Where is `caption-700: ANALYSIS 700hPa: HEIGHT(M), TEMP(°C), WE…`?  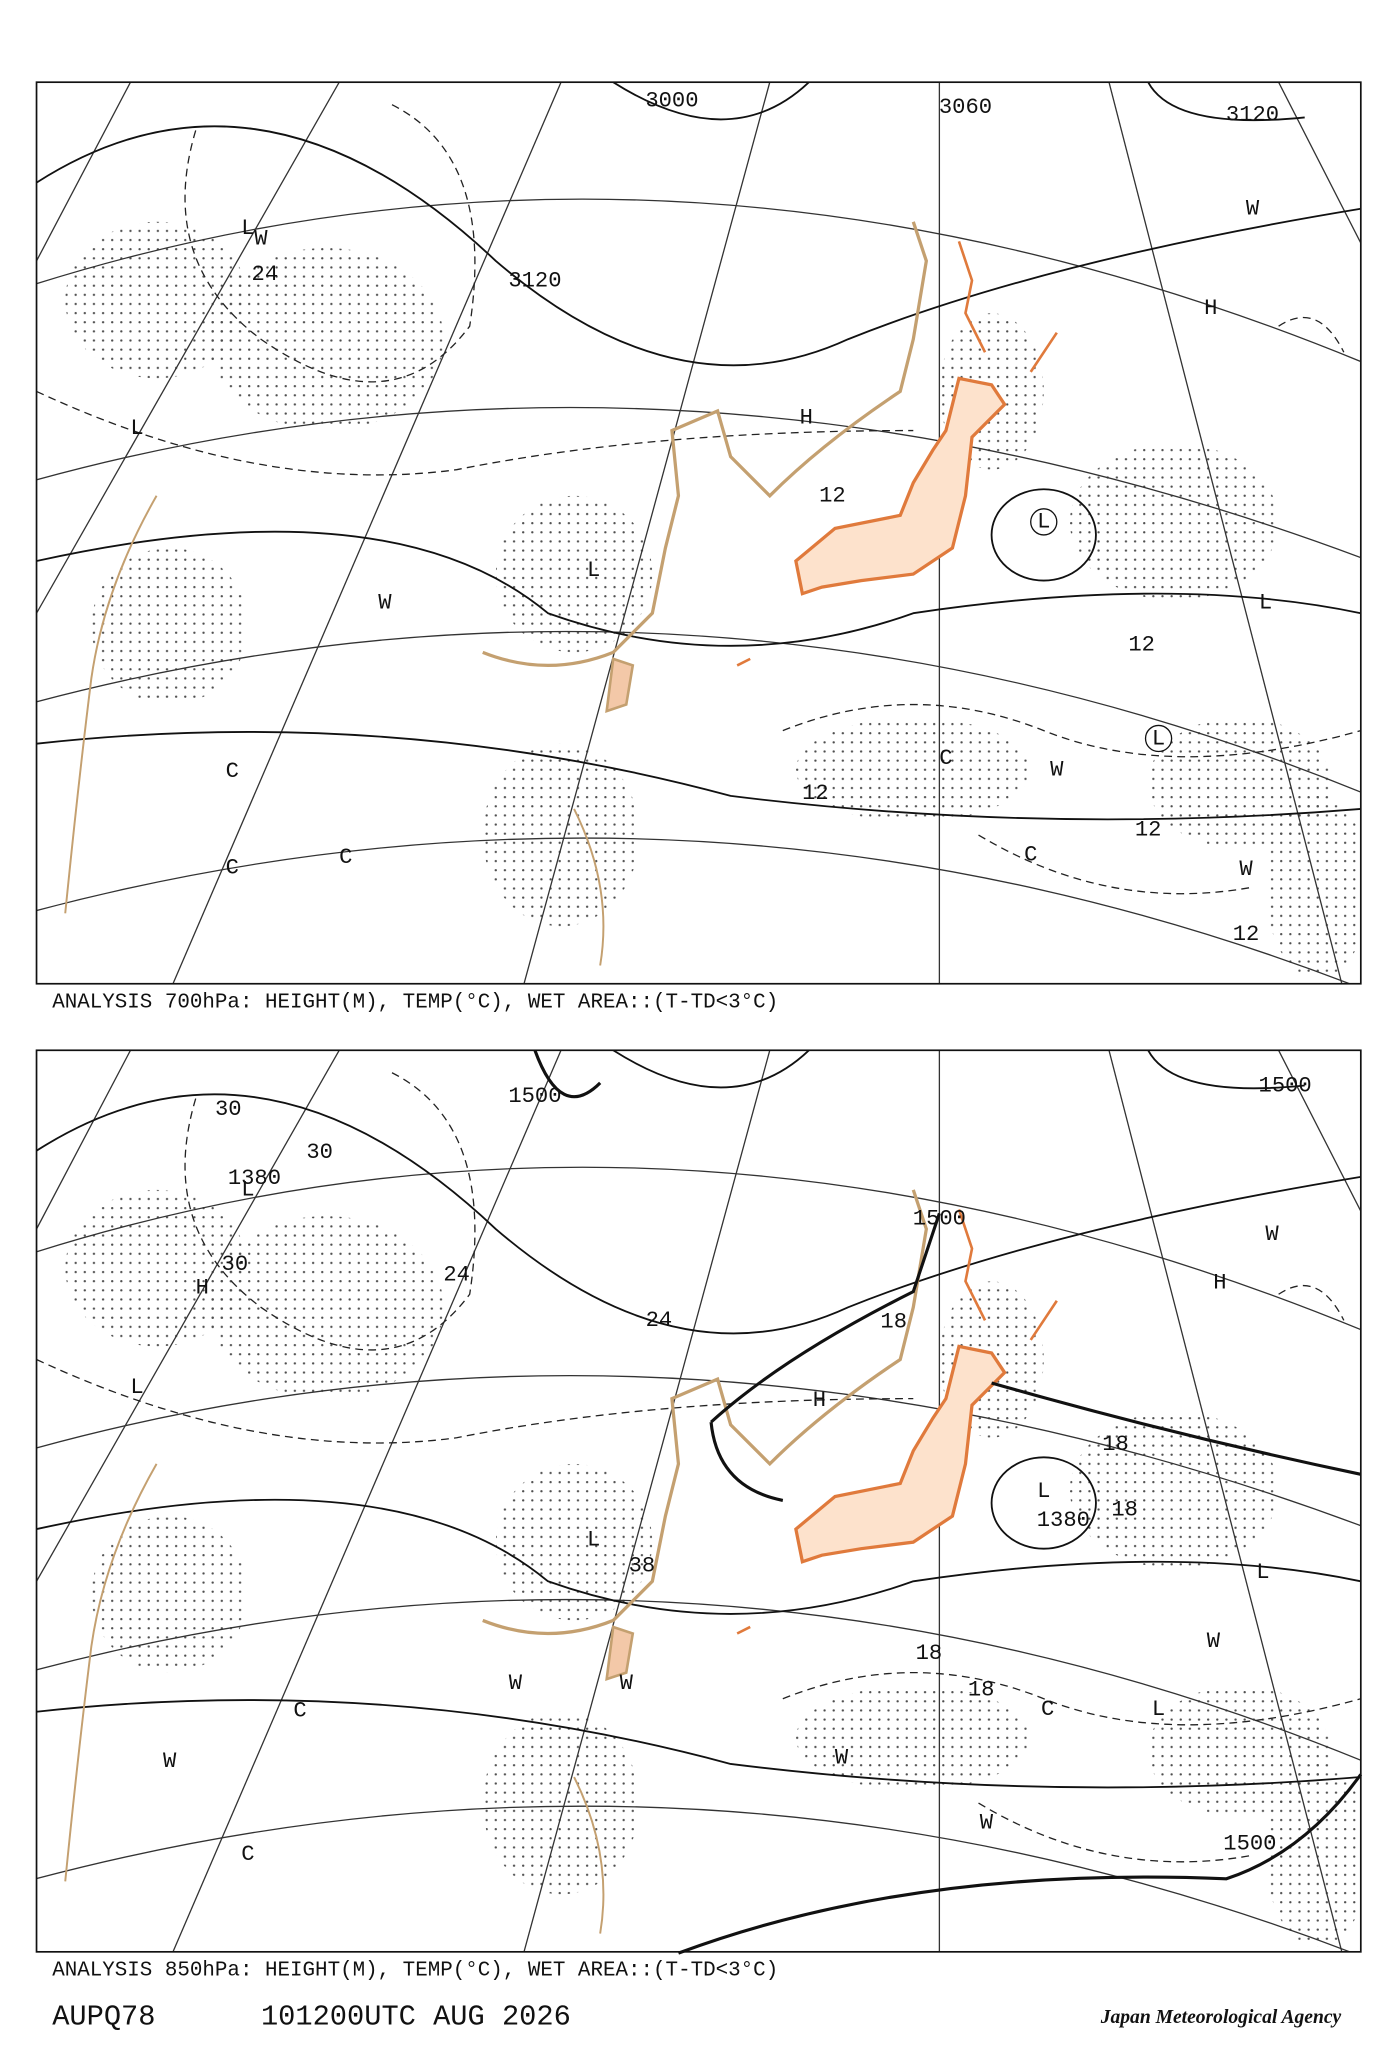 caption-700: ANALYSIS 700hPa: HEIGHT(M), TEMP(°C), WE… is located at coordinates (415, 1003).